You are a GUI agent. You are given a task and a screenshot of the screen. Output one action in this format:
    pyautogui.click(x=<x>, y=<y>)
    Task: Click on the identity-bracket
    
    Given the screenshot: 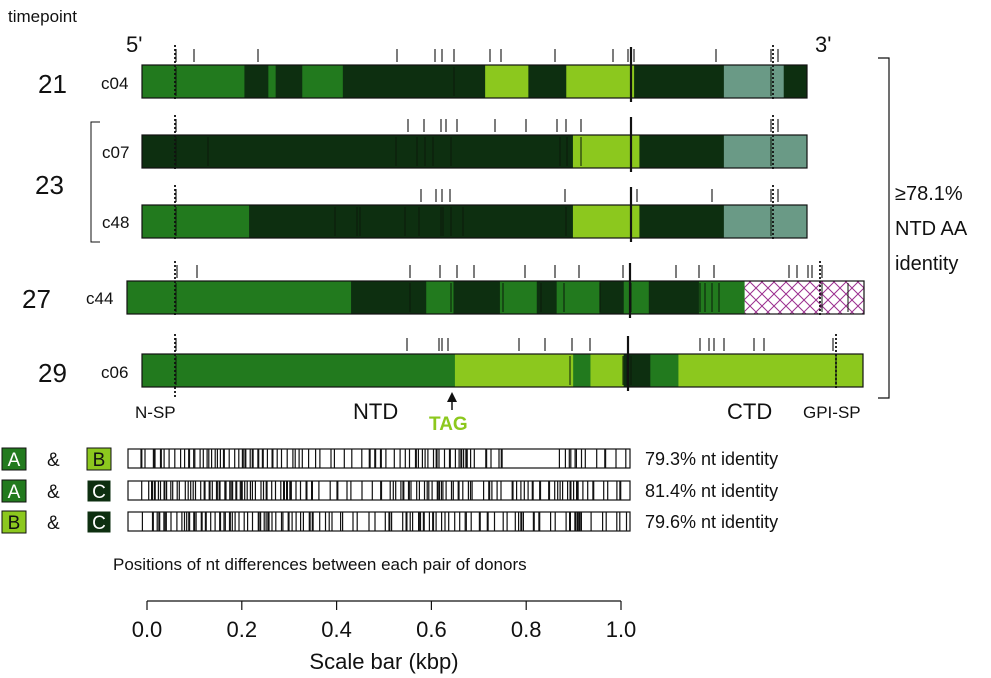 What is the action you would take?
    pyautogui.click(x=884, y=228)
    